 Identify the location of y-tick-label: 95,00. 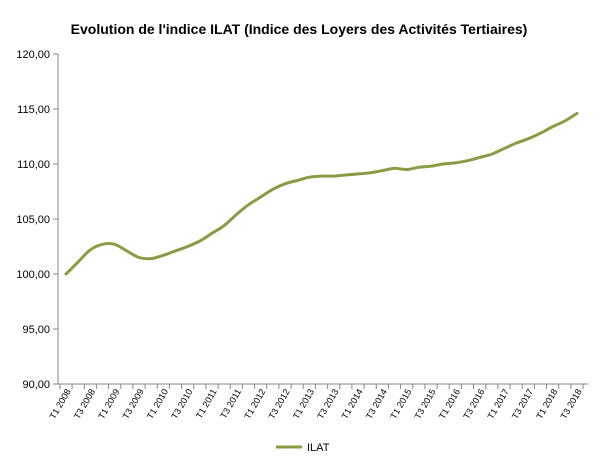
(36, 330).